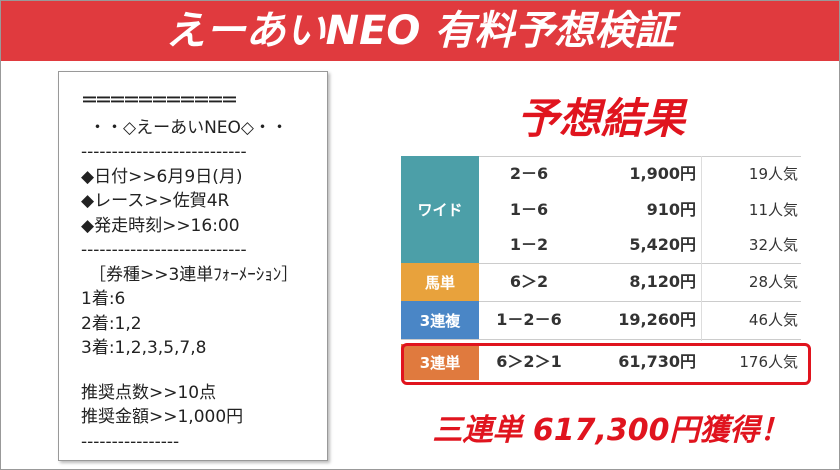 The height and width of the screenshot is (470, 840). Describe the element at coordinates (111, 323) in the screenshot. I see `card-line: 2着:1,2` at that location.